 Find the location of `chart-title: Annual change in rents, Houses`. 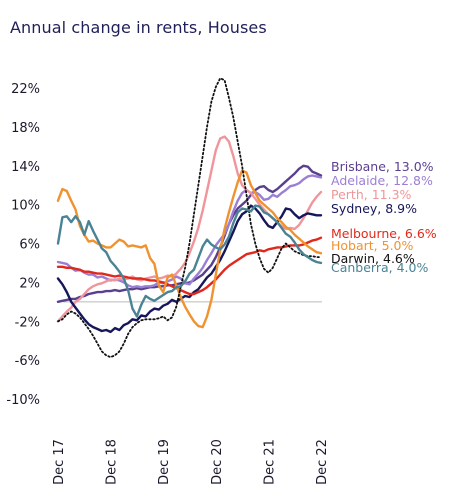

chart-title: Annual change in rents, Houses is located at coordinates (138, 27).